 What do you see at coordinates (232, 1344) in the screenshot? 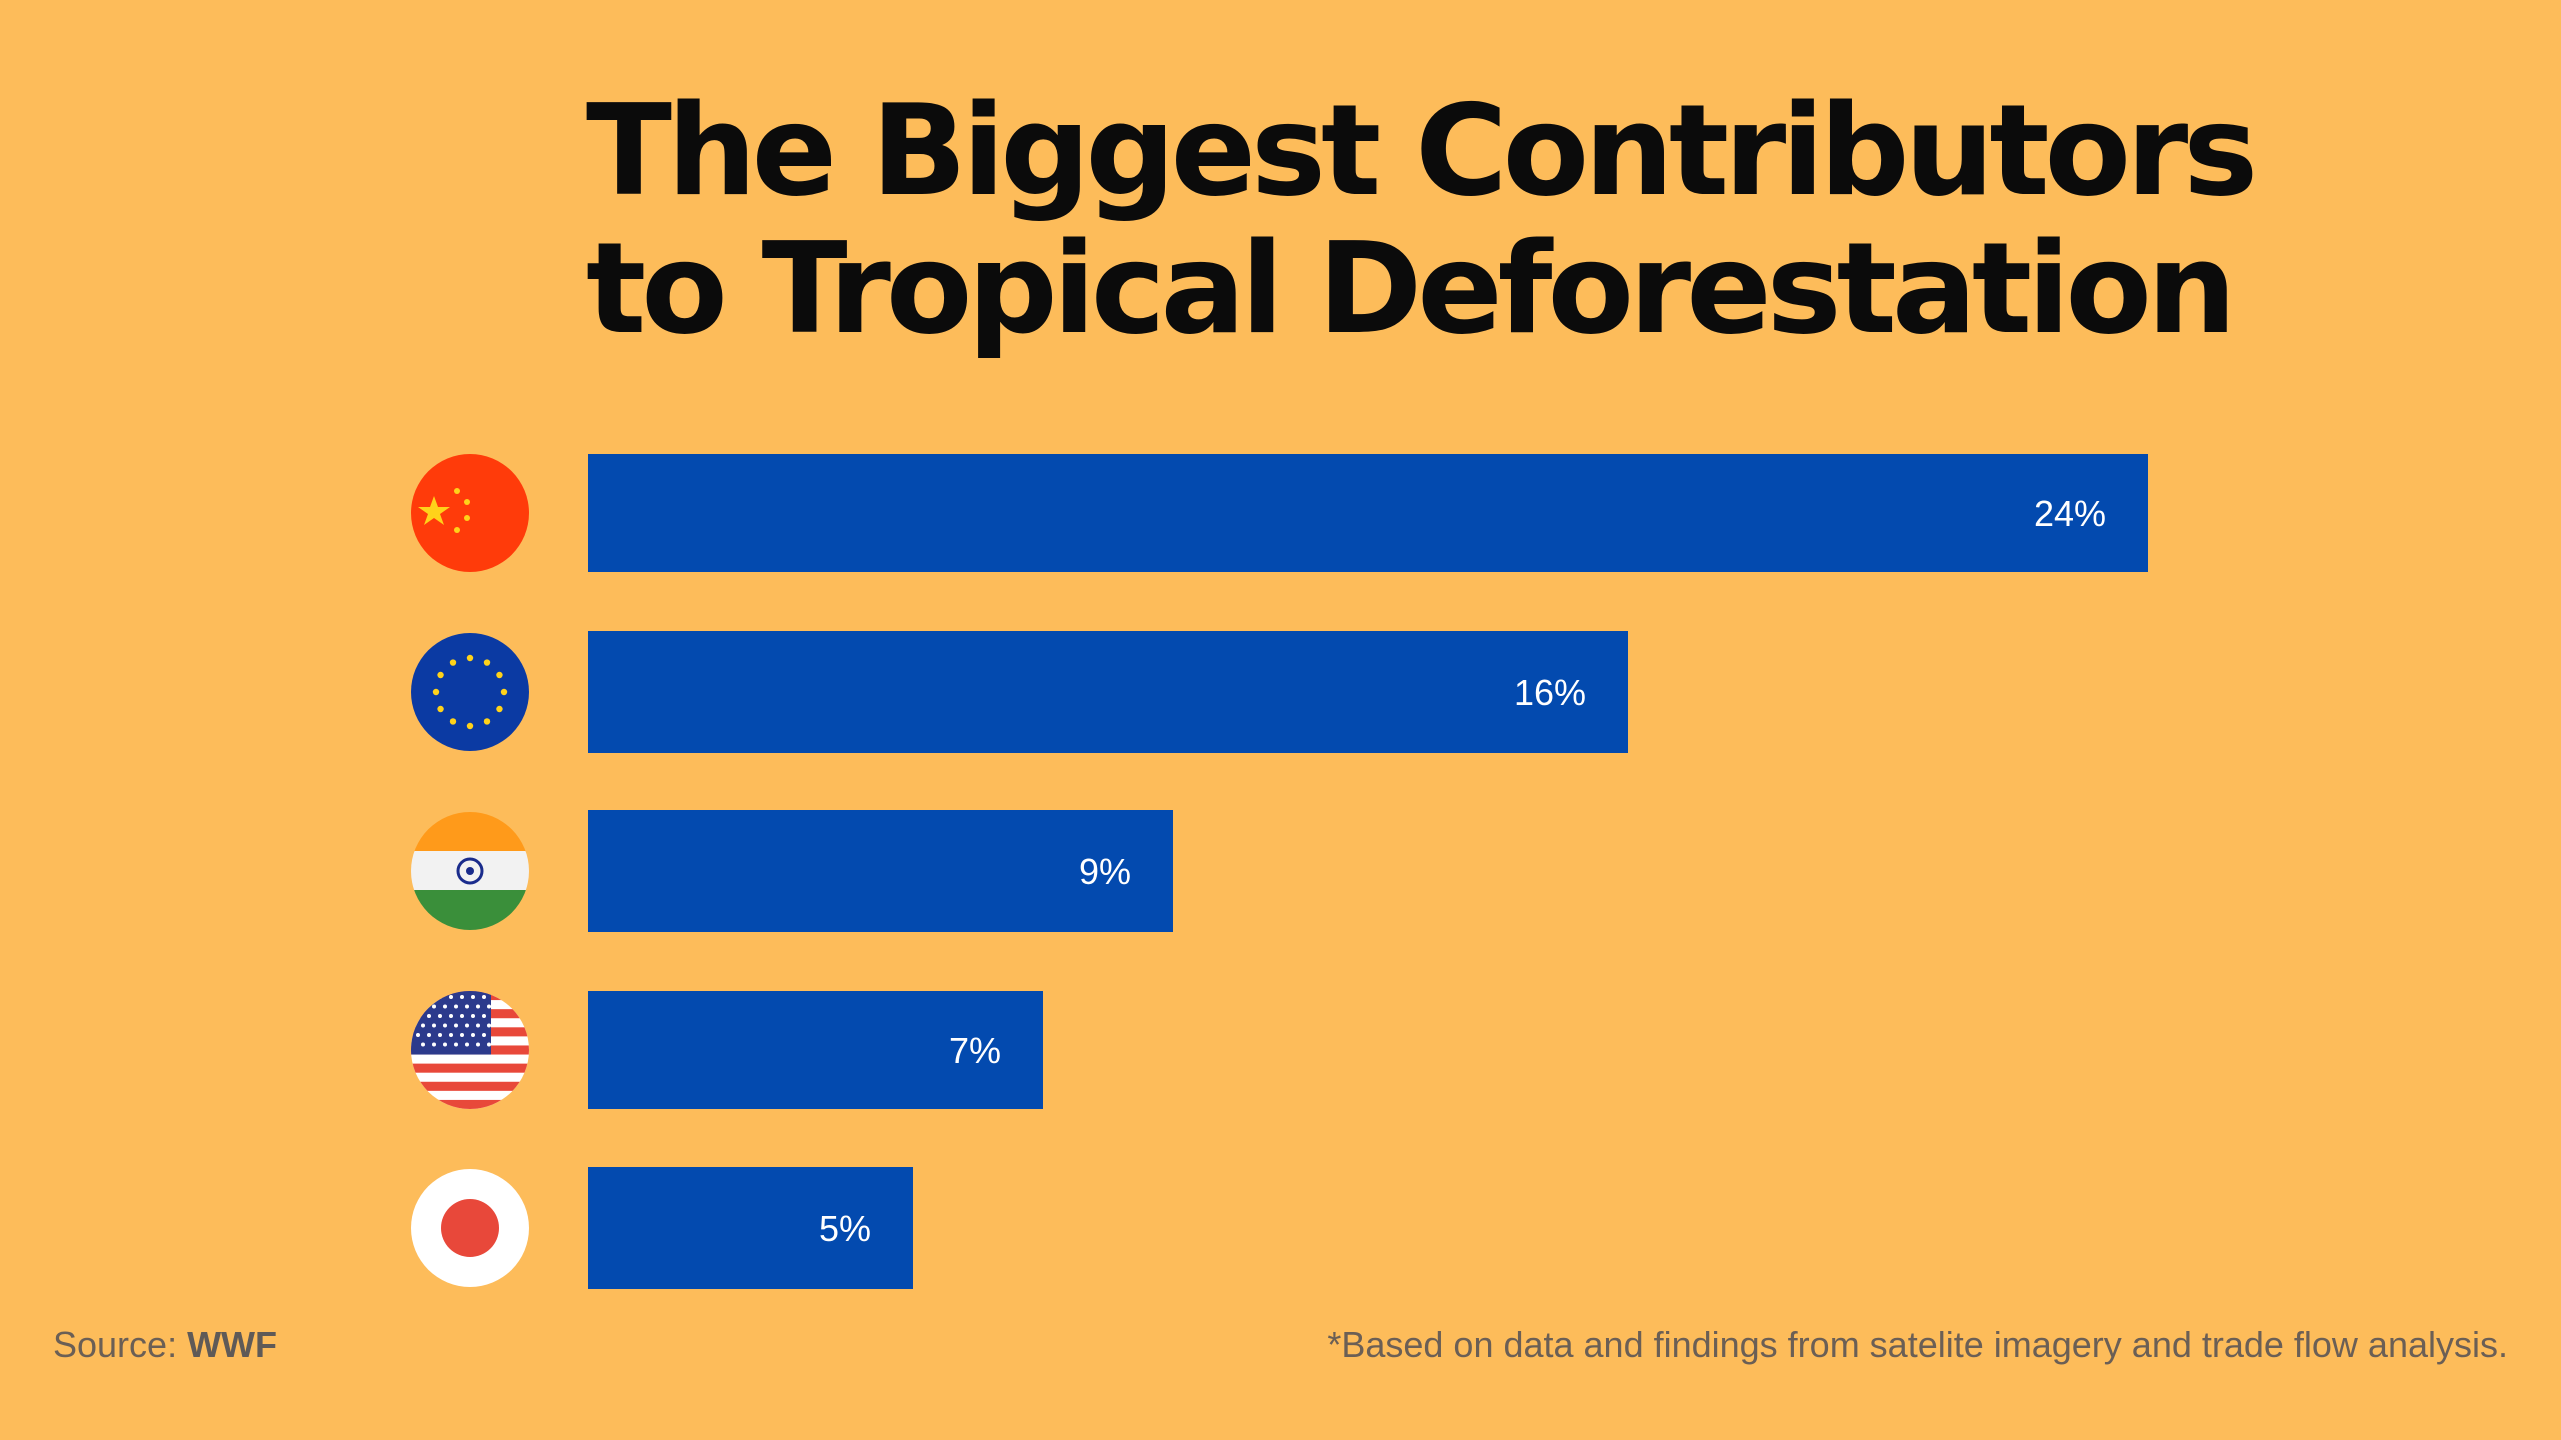
I see `source-name: WWF` at bounding box center [232, 1344].